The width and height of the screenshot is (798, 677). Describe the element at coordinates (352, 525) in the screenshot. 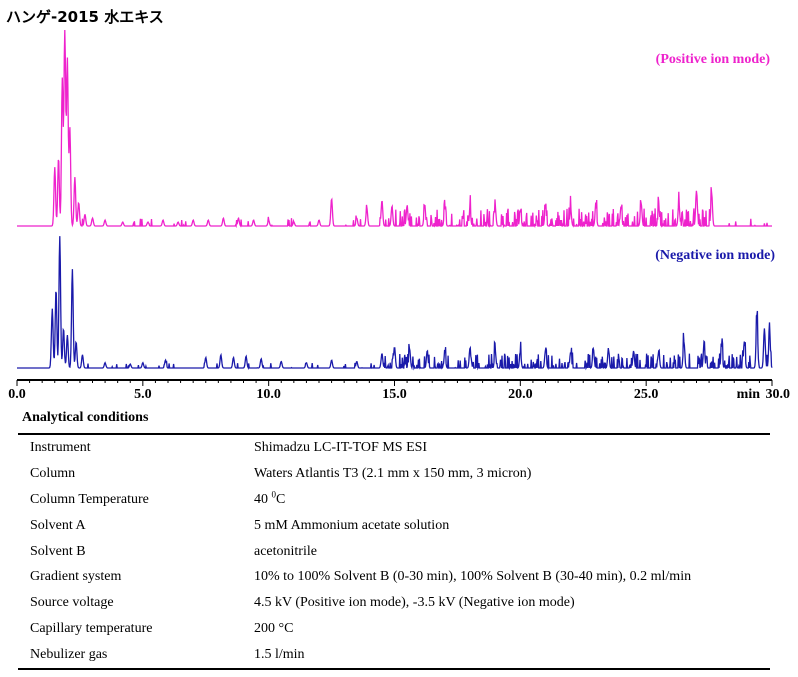

I see `condition-value: 5 mM Ammonium acetate solution` at that location.